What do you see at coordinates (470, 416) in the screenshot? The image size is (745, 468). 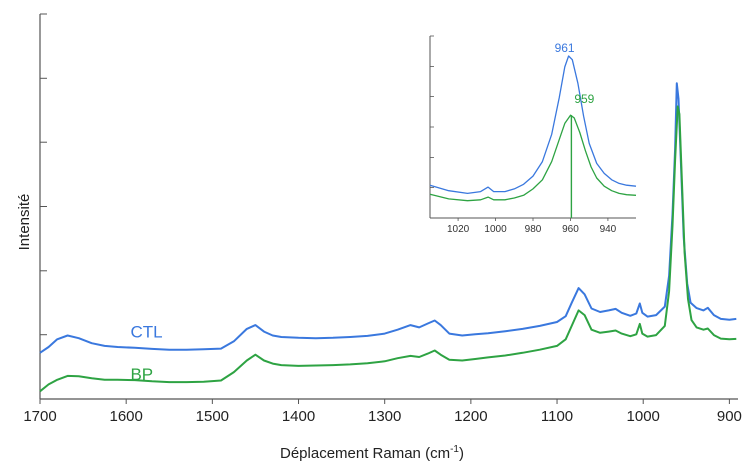 I see `x-tick-label: 1200` at bounding box center [470, 416].